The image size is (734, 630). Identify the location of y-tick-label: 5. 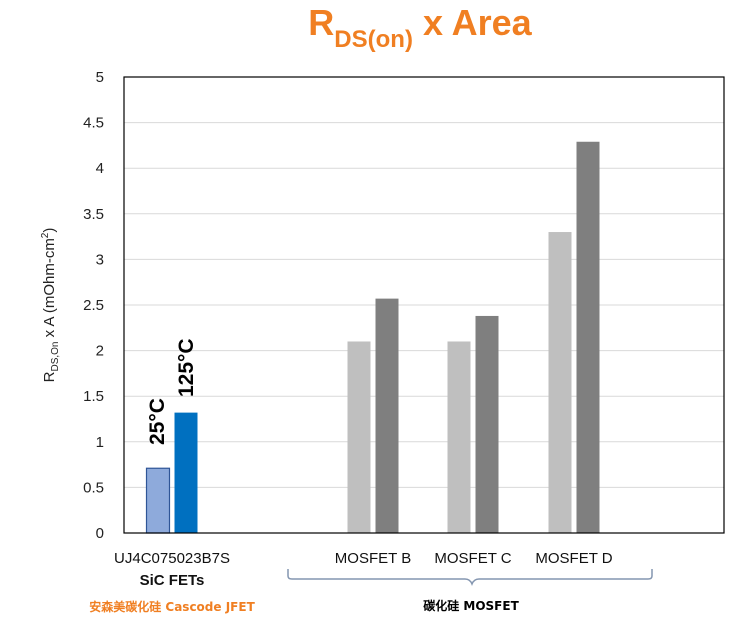
(100, 77).